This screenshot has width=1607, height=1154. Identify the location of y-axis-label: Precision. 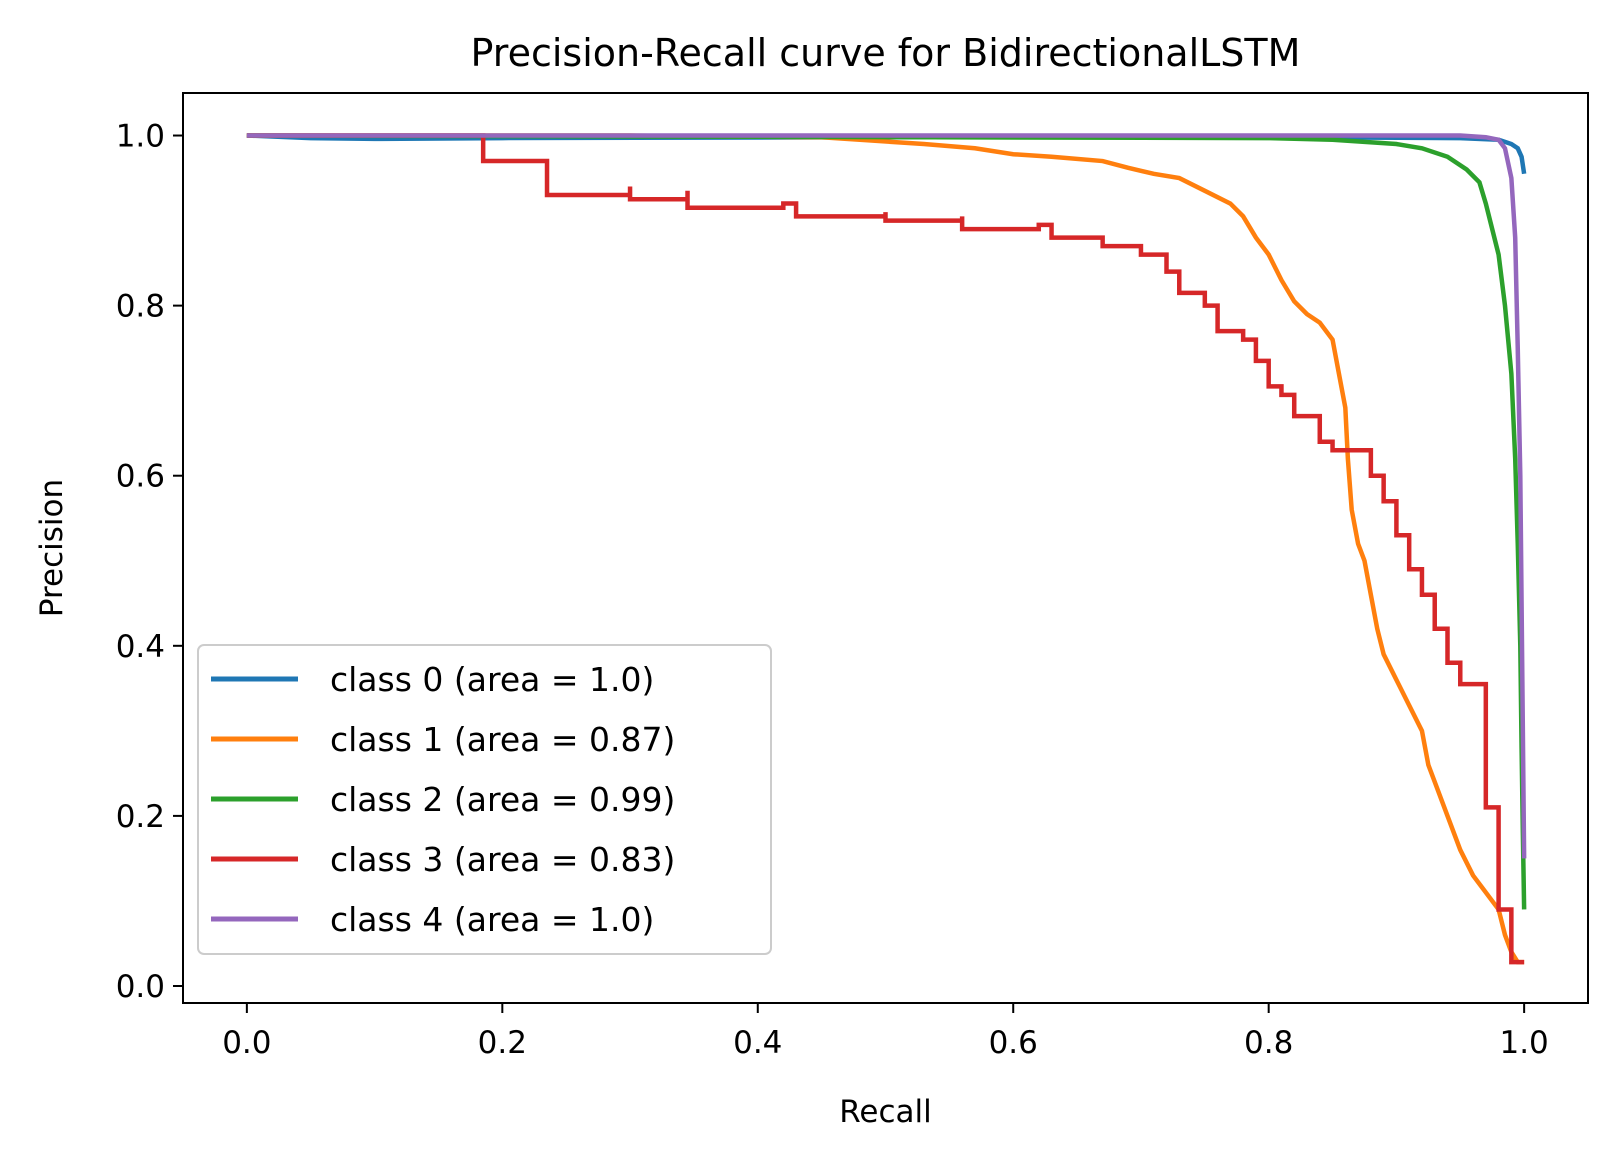
(52, 548).